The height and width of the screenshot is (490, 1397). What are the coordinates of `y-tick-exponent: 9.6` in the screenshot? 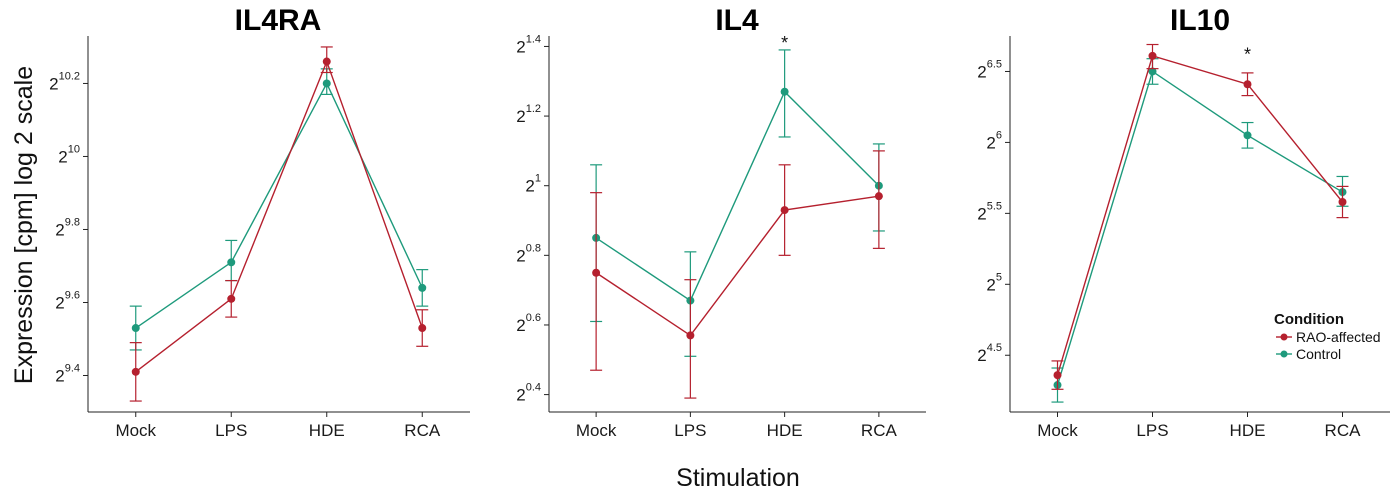 It's located at (72, 295).